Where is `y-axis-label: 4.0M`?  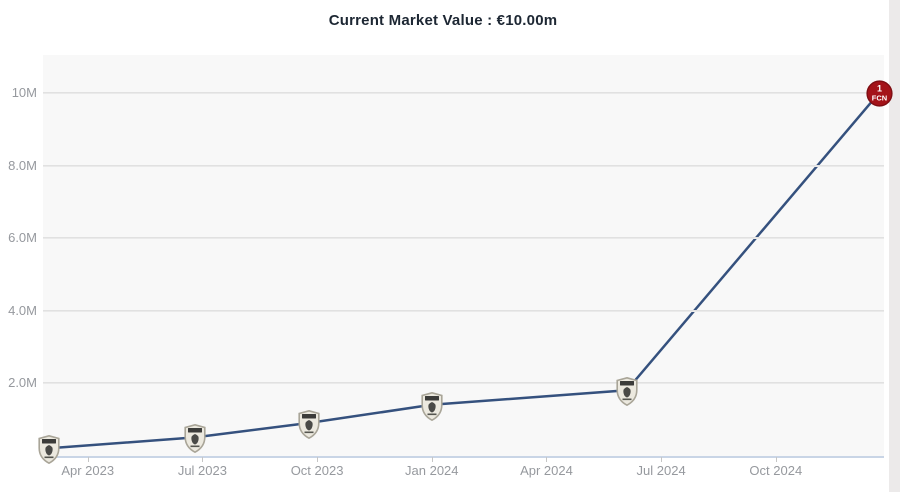
y-axis-label: 4.0M is located at coordinates (22, 310).